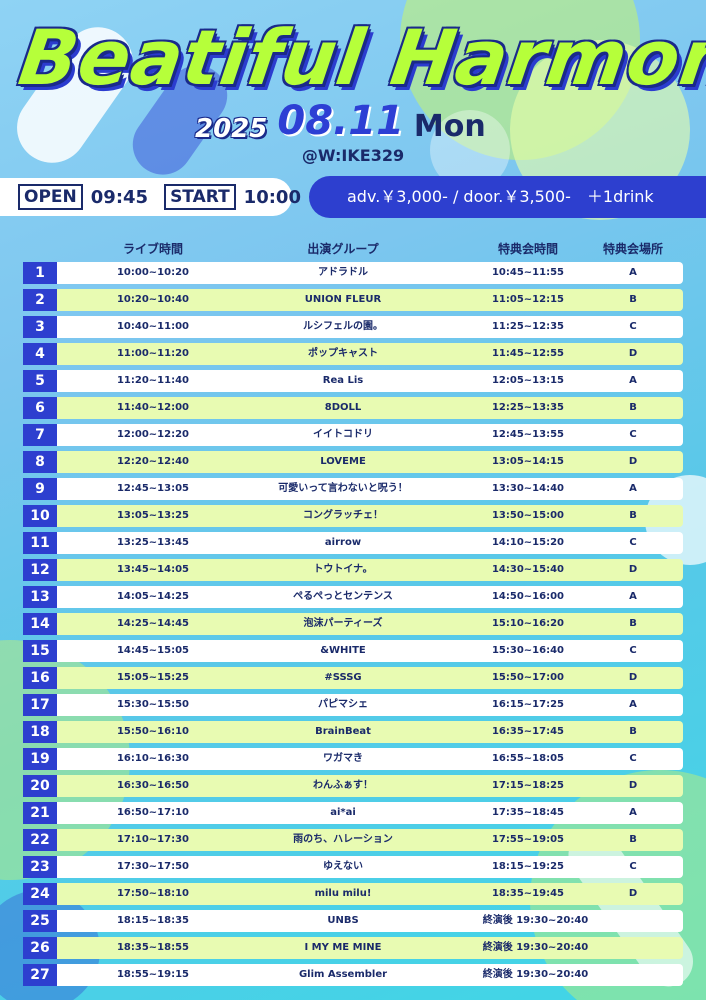  Describe the element at coordinates (340, 121) in the screenshot. I see `event-month-day: 08.11` at that location.